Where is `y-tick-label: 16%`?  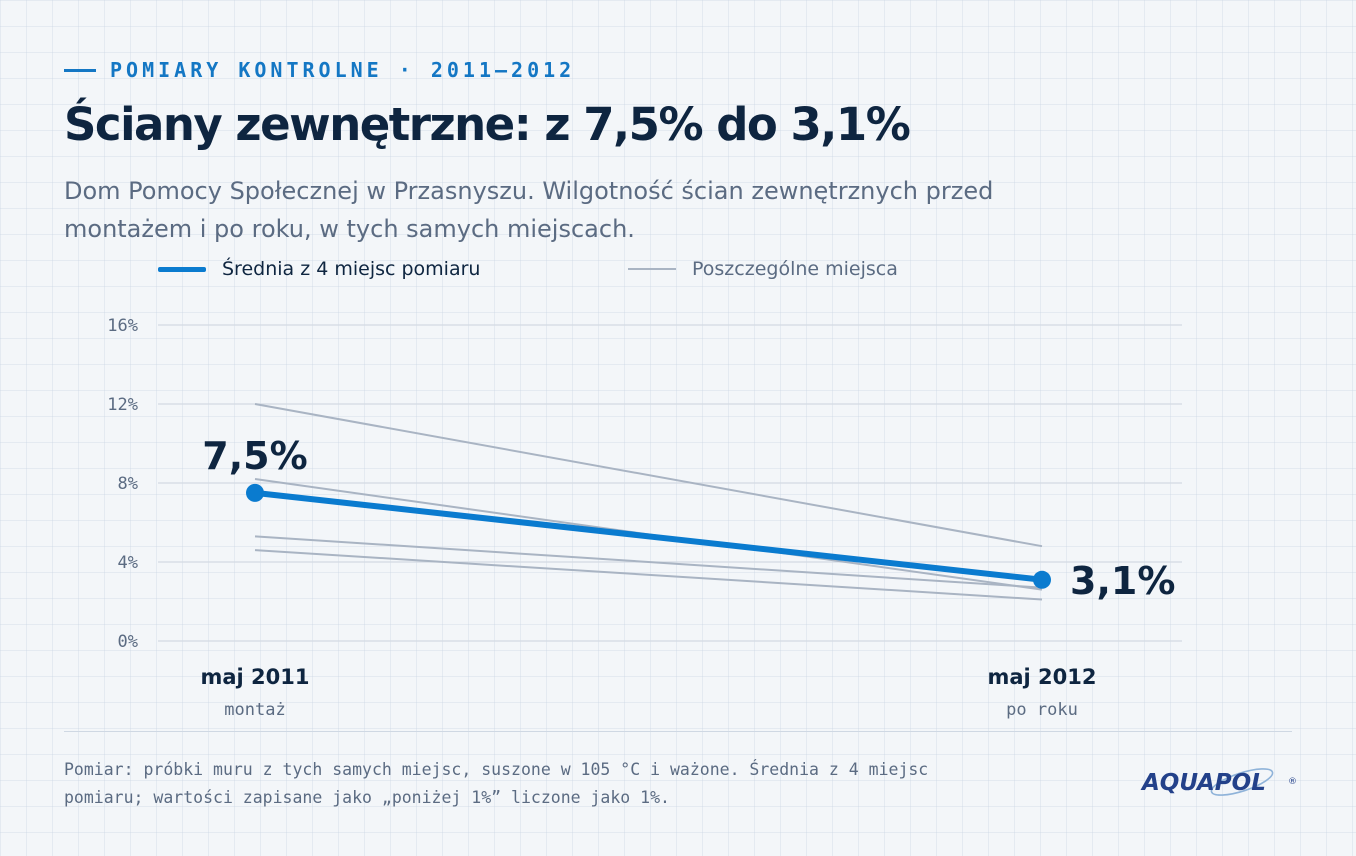
y-tick-label: 16% is located at coordinates (122, 326).